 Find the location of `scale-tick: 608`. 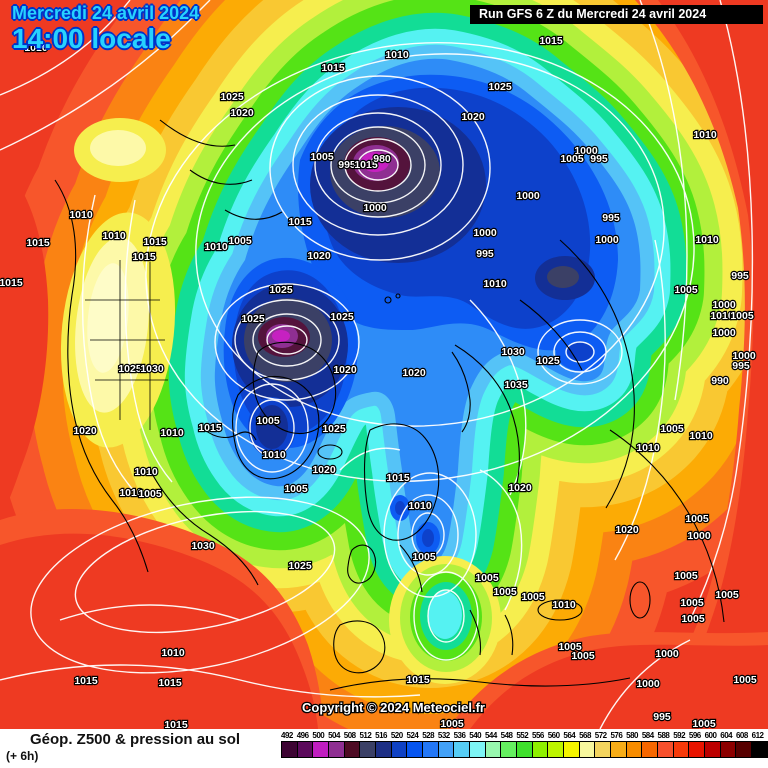

scale-tick: 608 is located at coordinates (741, 735).